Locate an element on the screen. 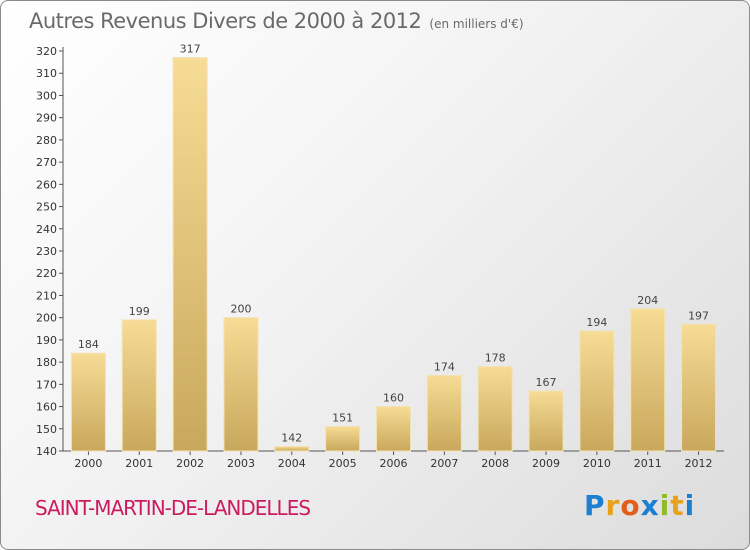  data-label: 178 is located at coordinates (495, 358).